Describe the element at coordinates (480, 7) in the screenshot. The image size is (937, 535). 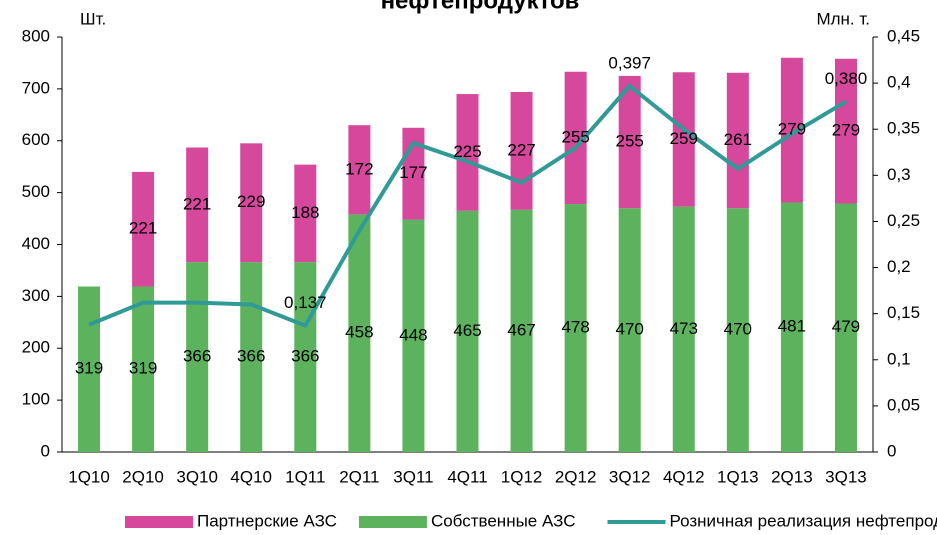
I see `chart-title: нефтепродуктов` at that location.